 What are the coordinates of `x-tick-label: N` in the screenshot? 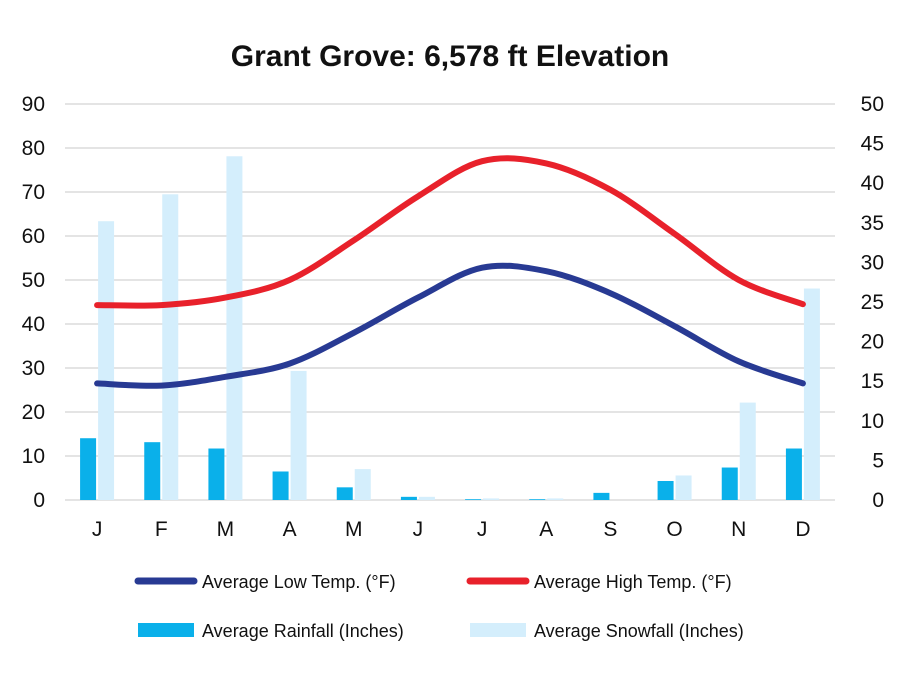 It's located at (738, 529).